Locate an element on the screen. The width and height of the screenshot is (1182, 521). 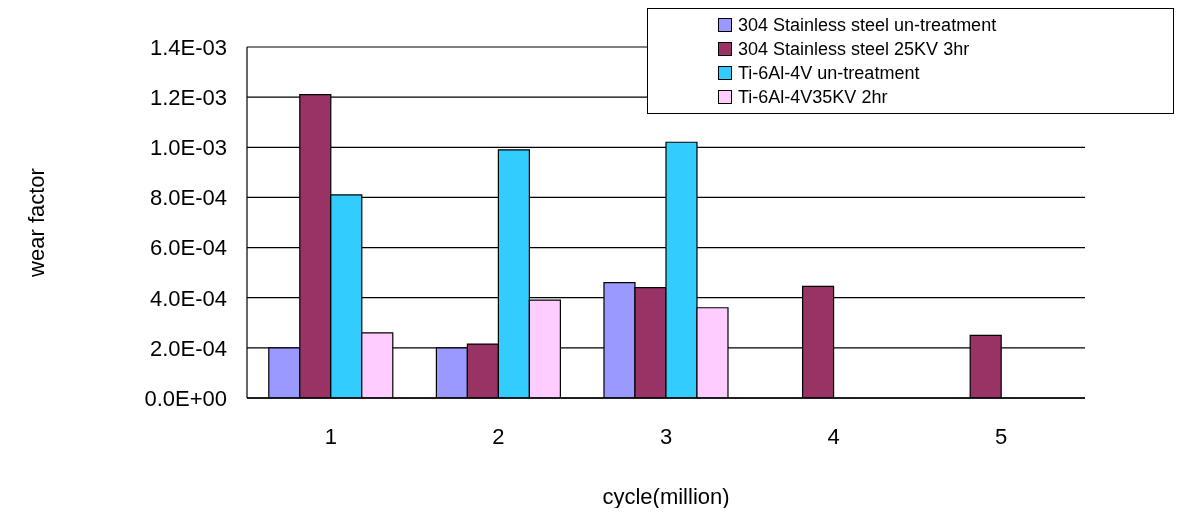
legend-label: Ti-6Al-4V35KV 2hr is located at coordinates (813, 97).